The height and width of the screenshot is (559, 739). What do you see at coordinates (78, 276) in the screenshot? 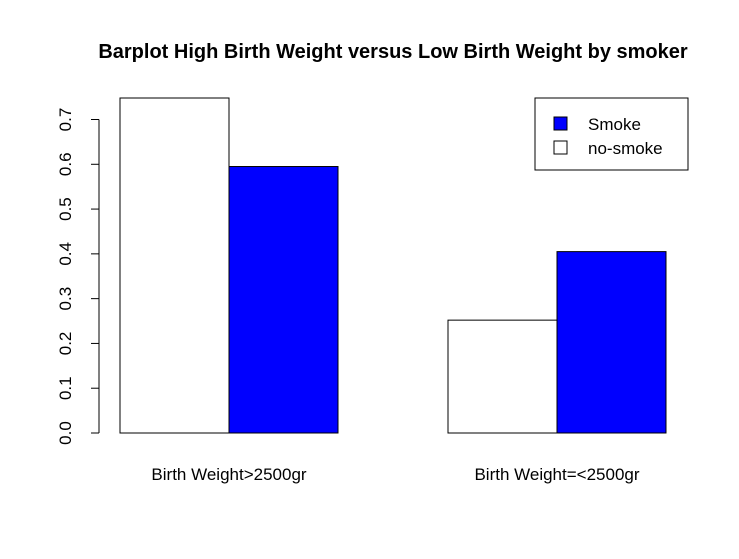
I see `y-axis: 0.0 0.1 0.2 0.3 0.4 0.5 0.6 0.7` at bounding box center [78, 276].